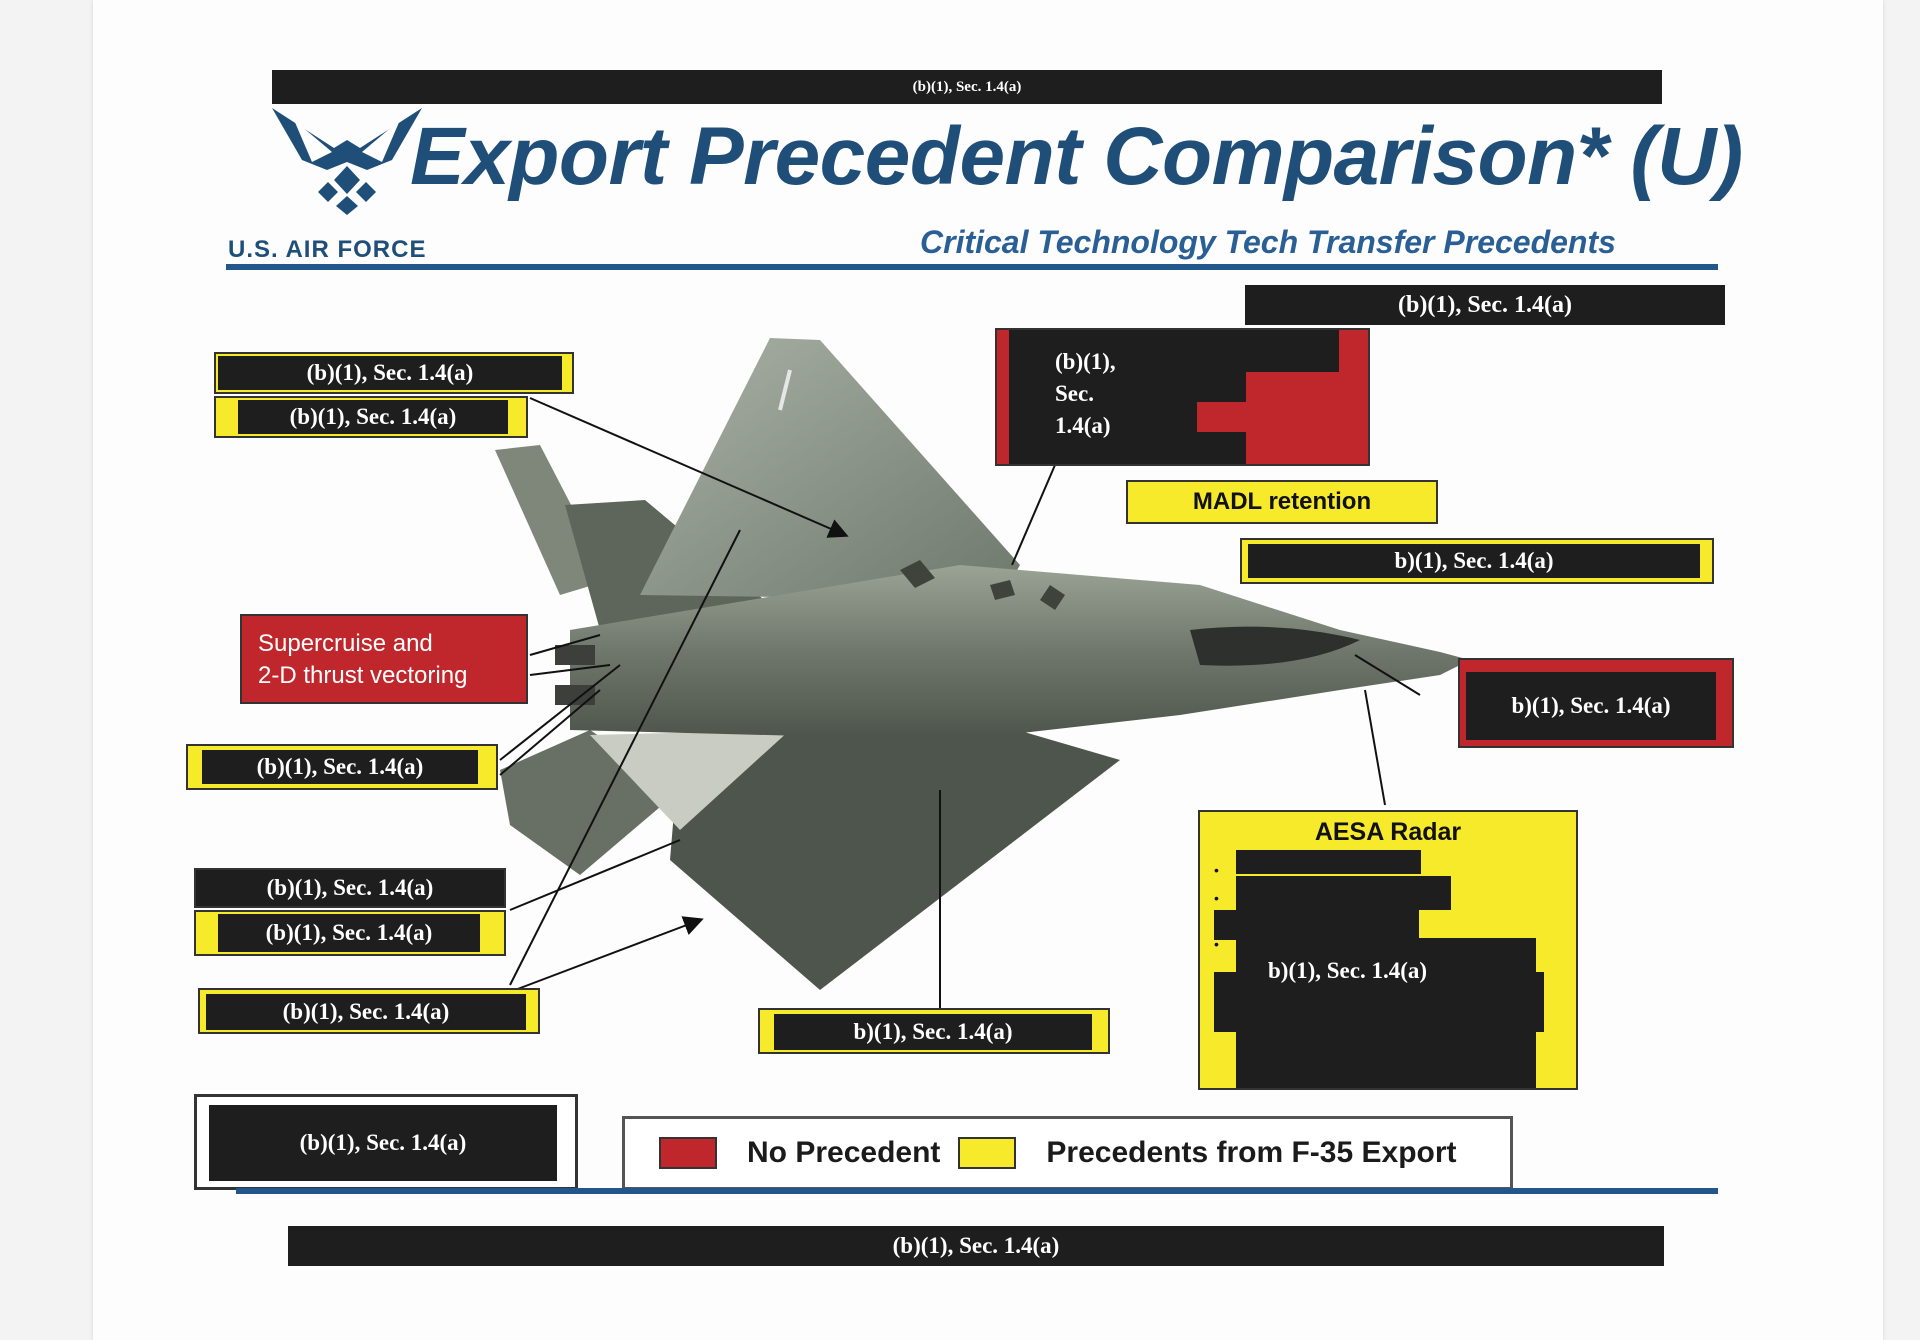 The height and width of the screenshot is (1340, 1920). Describe the element at coordinates (1474, 560) in the screenshot. I see `callout-right-mid-label: b)(1), Sec. 1.4(a)` at that location.